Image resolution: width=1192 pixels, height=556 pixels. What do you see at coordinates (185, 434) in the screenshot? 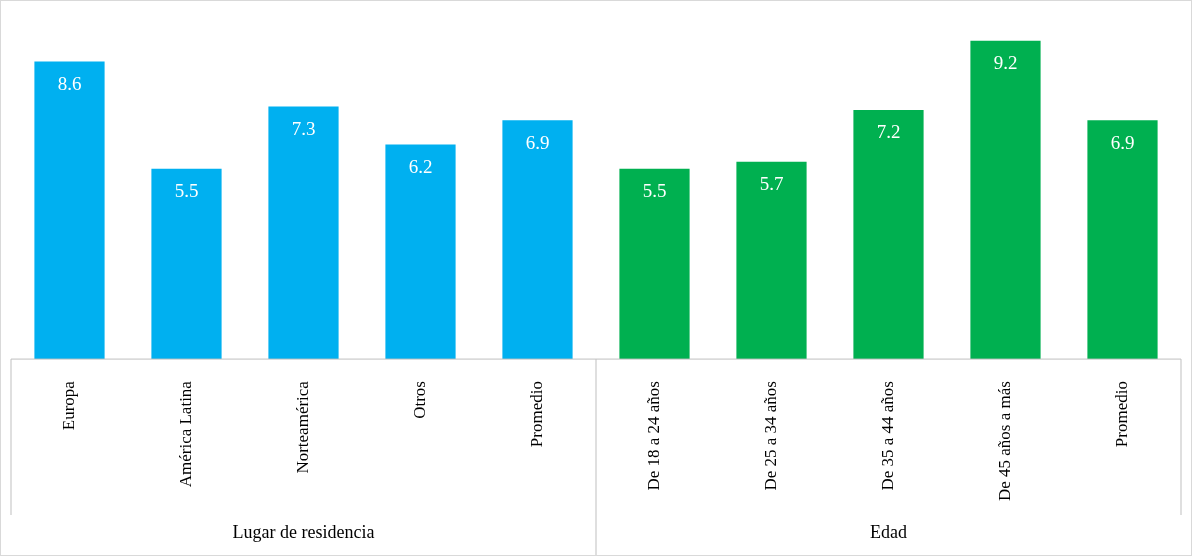
I see `x-tick-label: América Latina` at bounding box center [185, 434].